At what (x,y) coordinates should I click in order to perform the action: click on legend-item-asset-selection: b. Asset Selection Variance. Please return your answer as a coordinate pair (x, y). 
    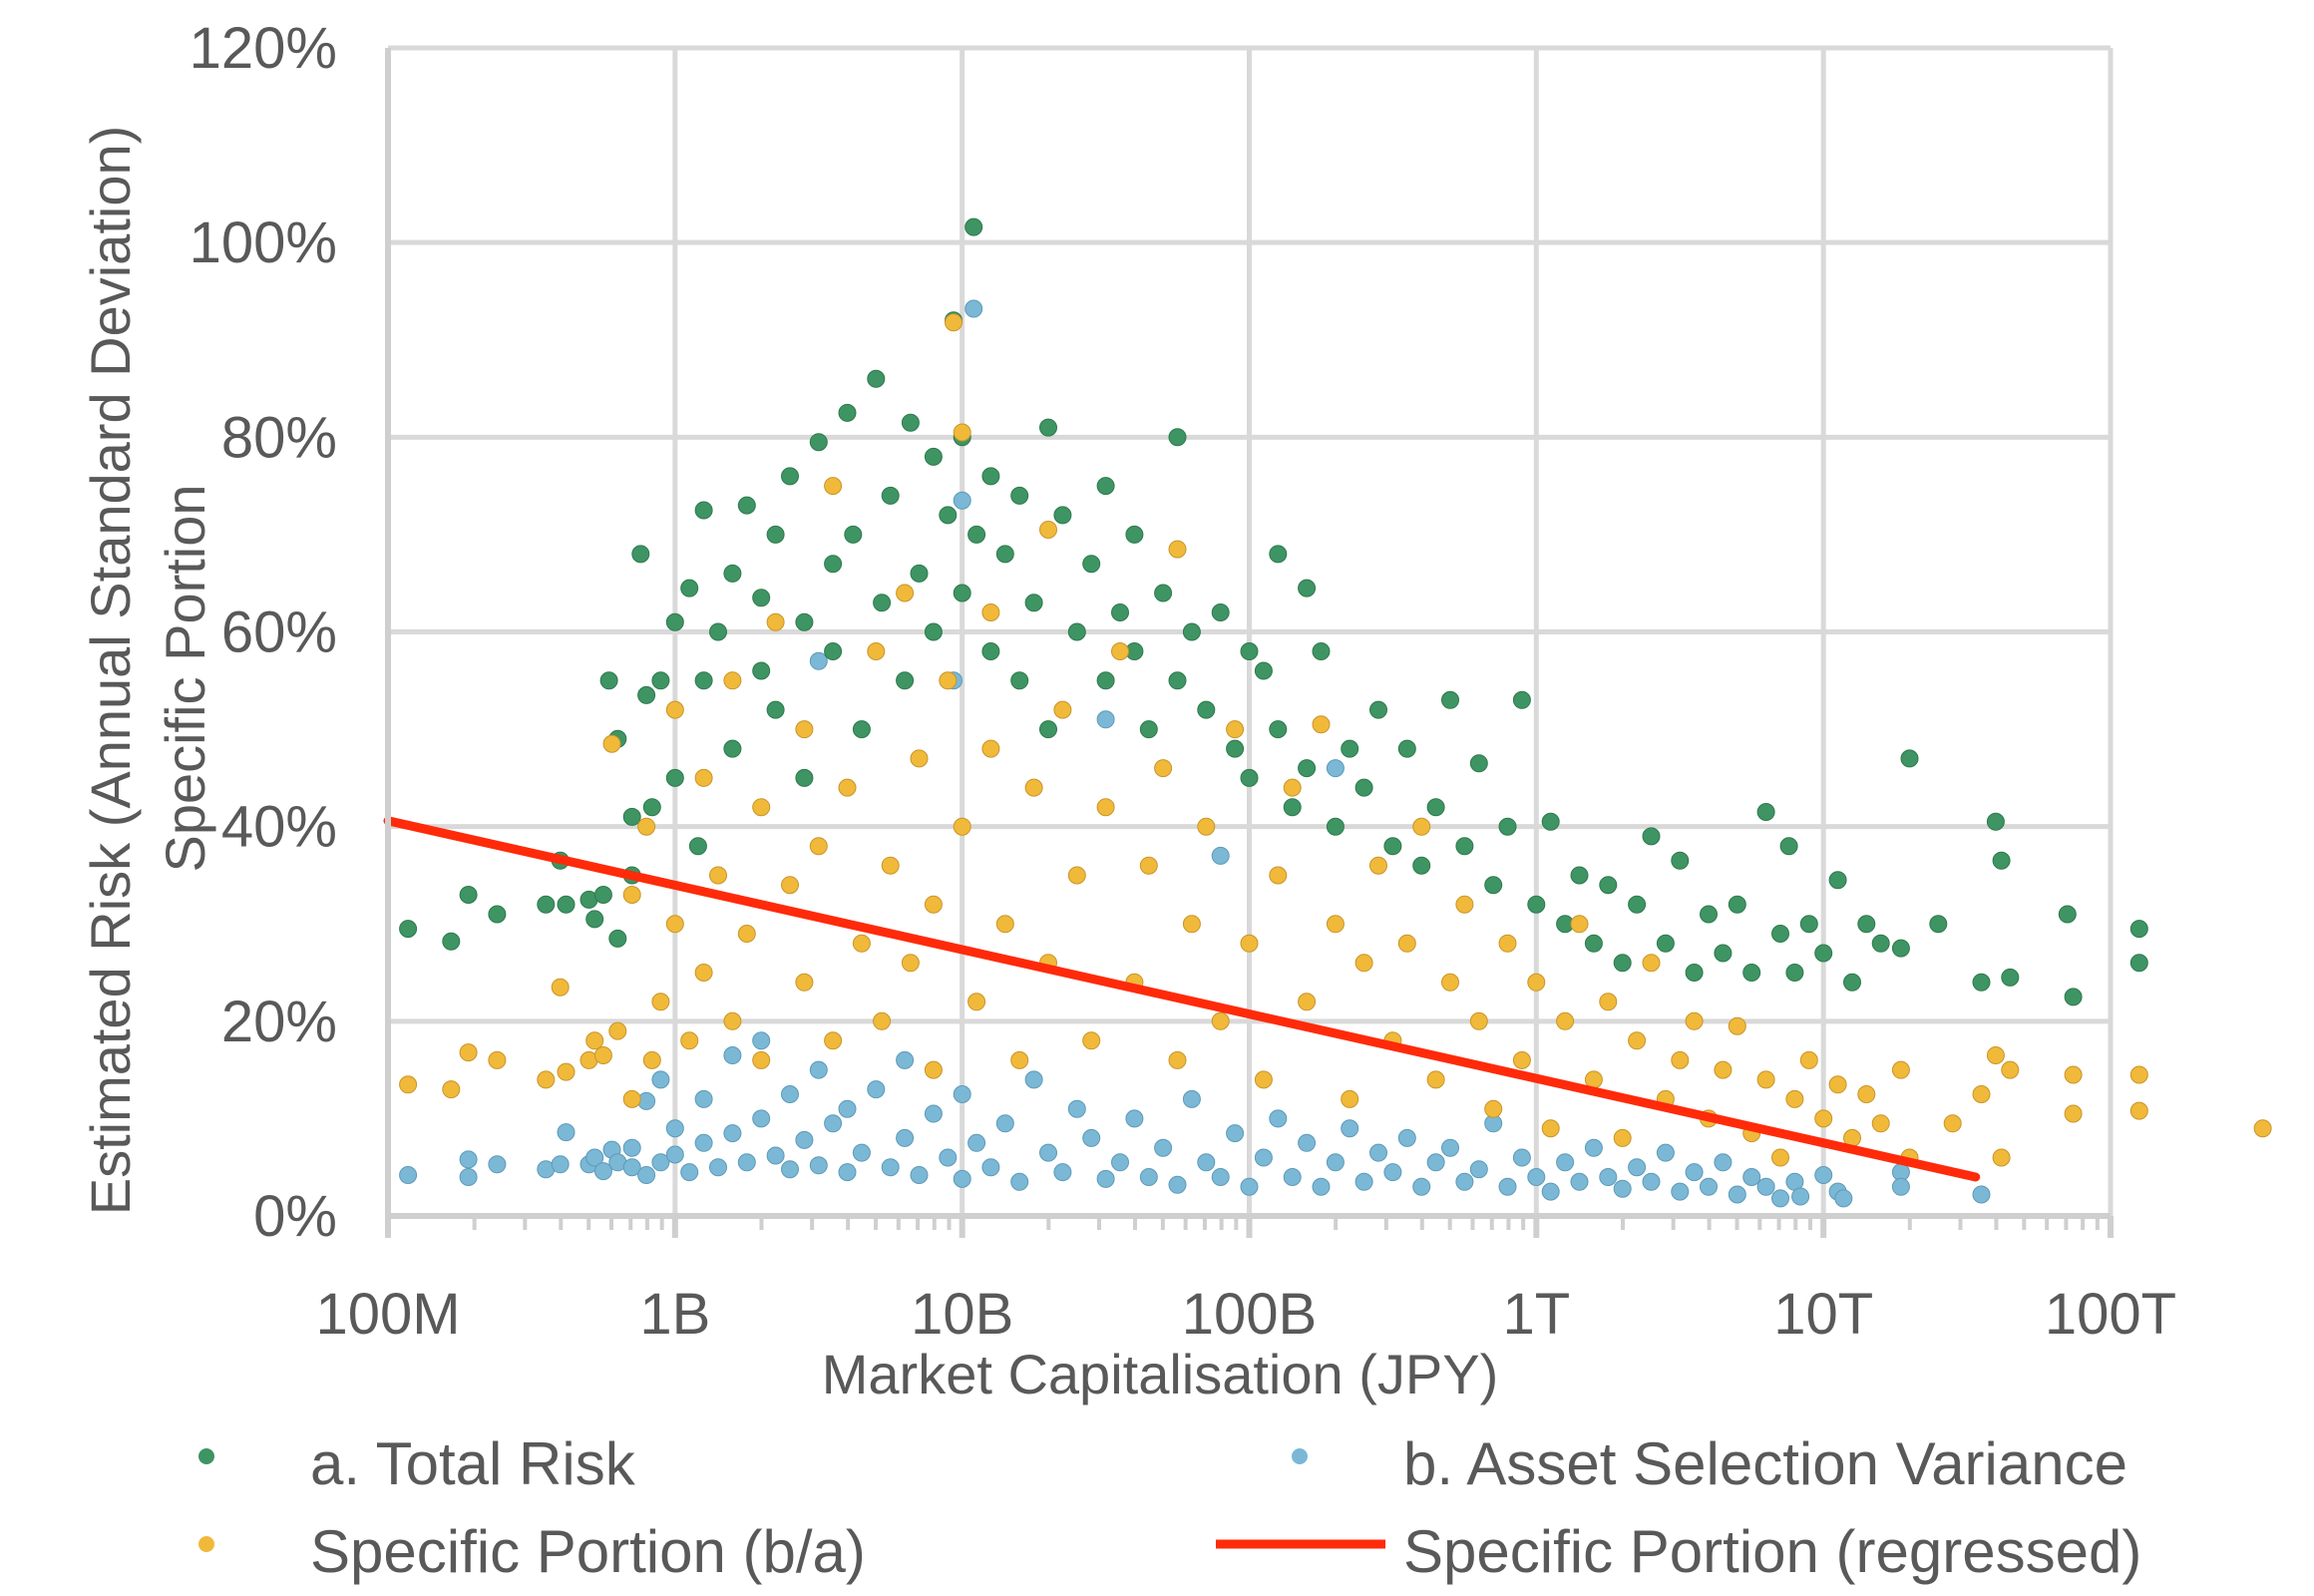
    Looking at the image, I should click on (1709, 1463).